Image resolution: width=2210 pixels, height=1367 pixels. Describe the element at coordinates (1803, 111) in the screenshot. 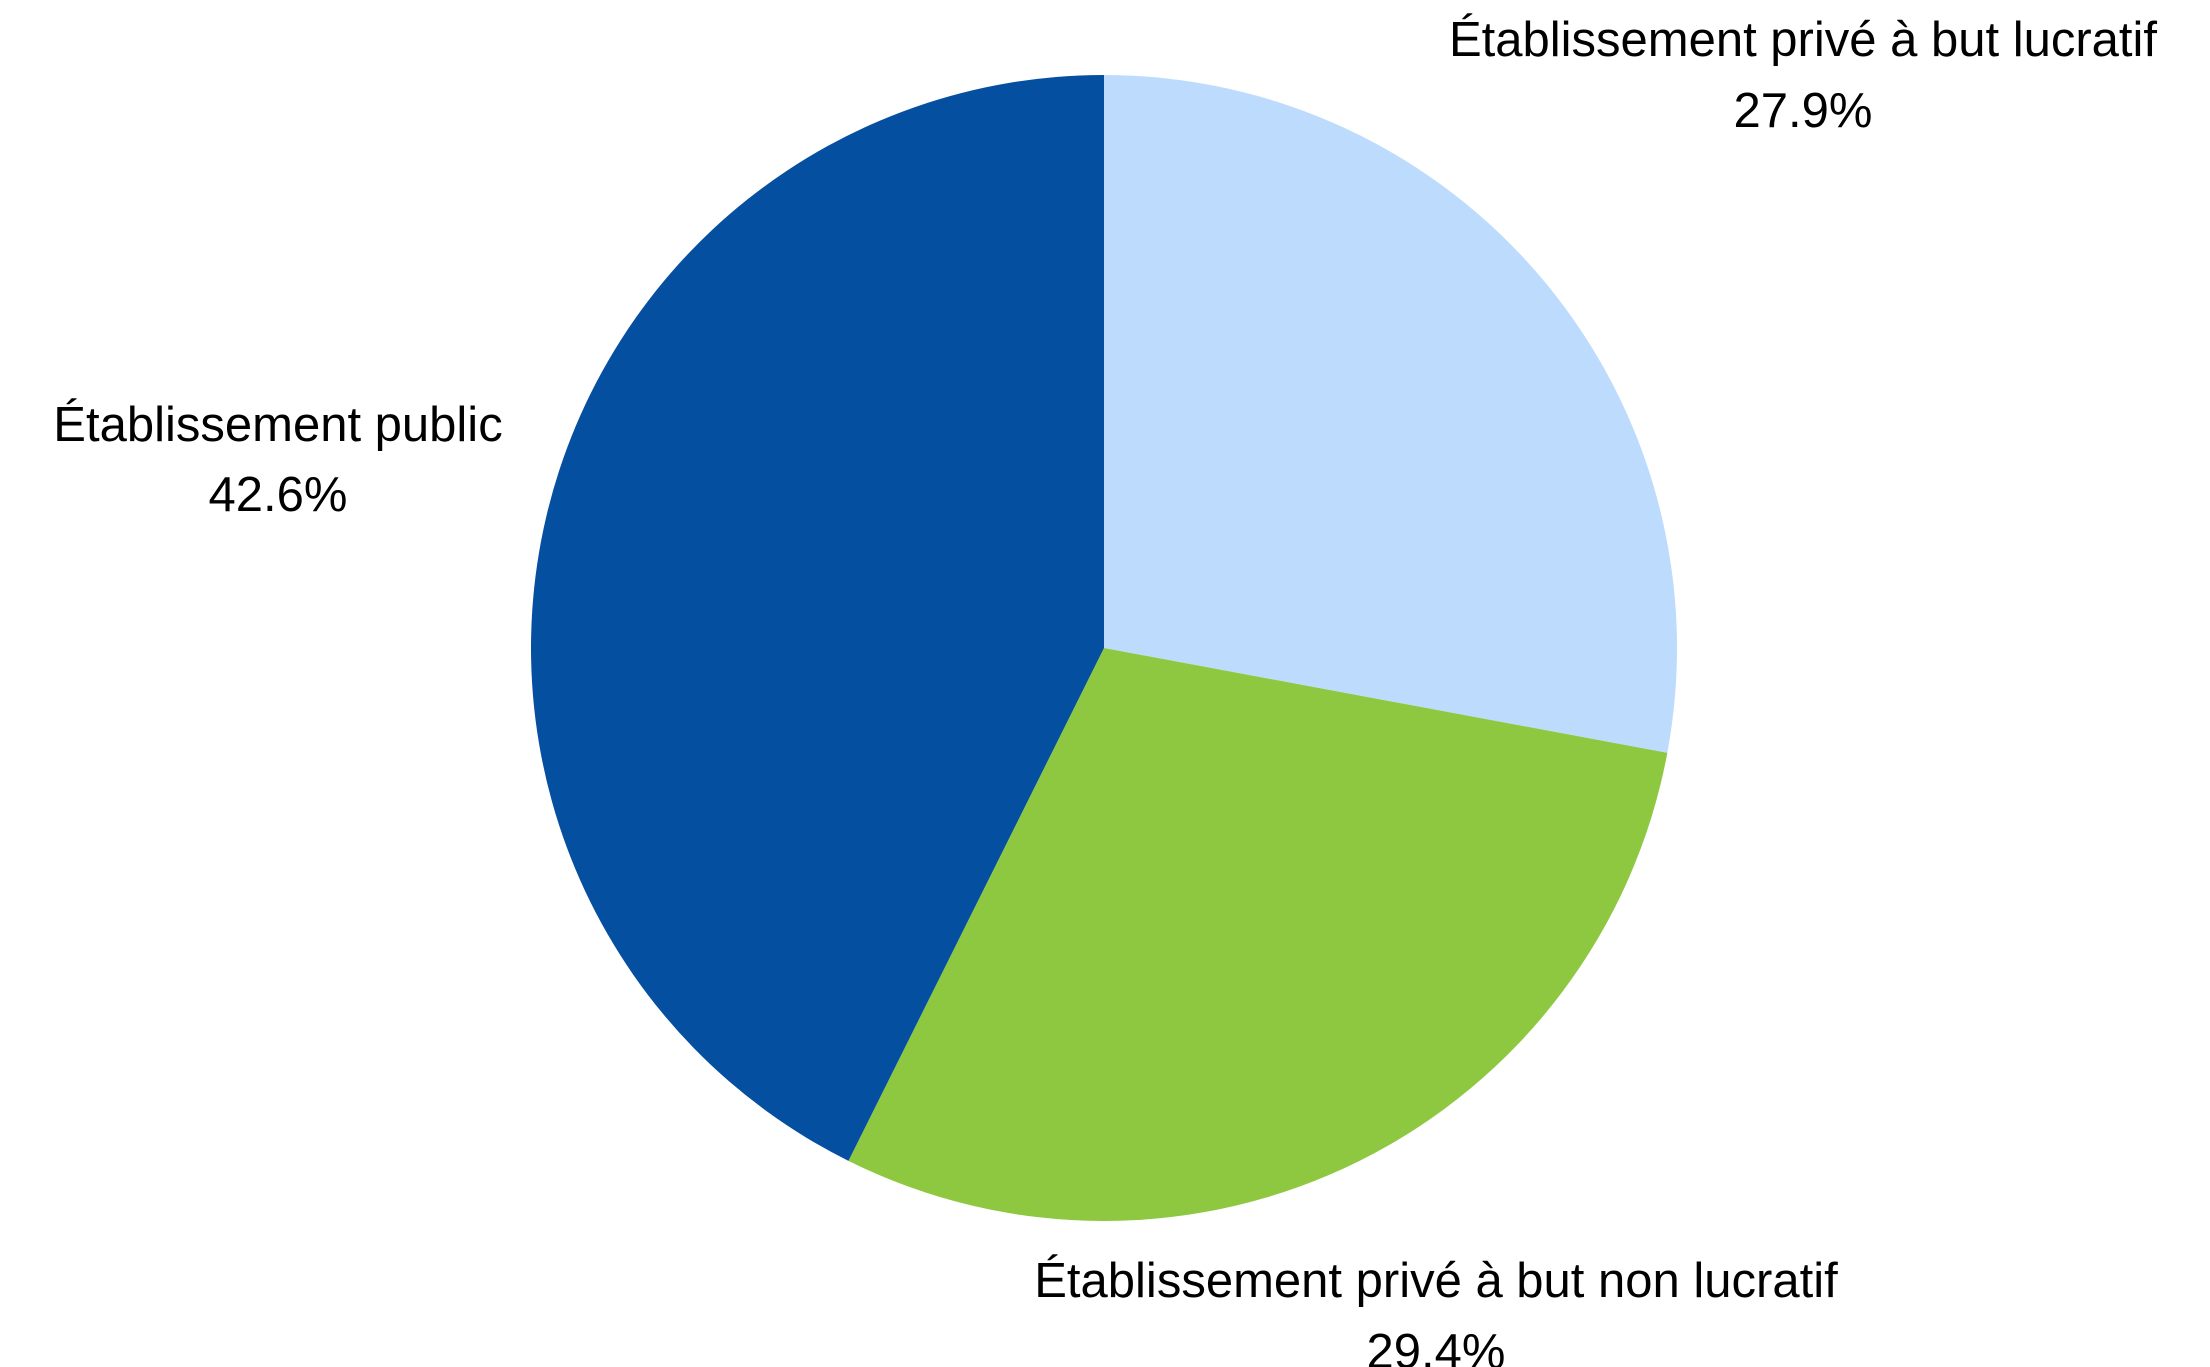

I see `slice-value-prive-lucratif: 27.9%` at that location.